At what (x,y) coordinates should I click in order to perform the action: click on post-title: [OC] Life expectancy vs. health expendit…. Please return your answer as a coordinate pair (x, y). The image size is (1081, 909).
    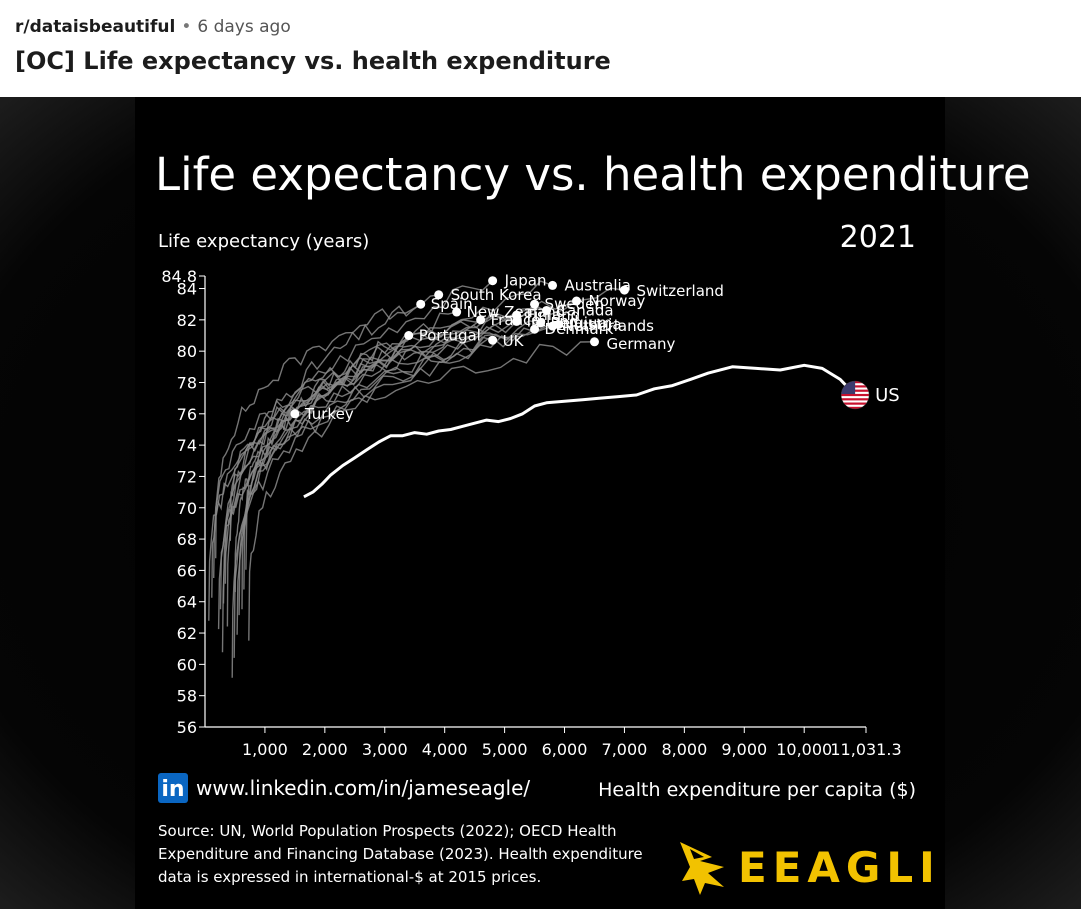
    Looking at the image, I should click on (313, 61).